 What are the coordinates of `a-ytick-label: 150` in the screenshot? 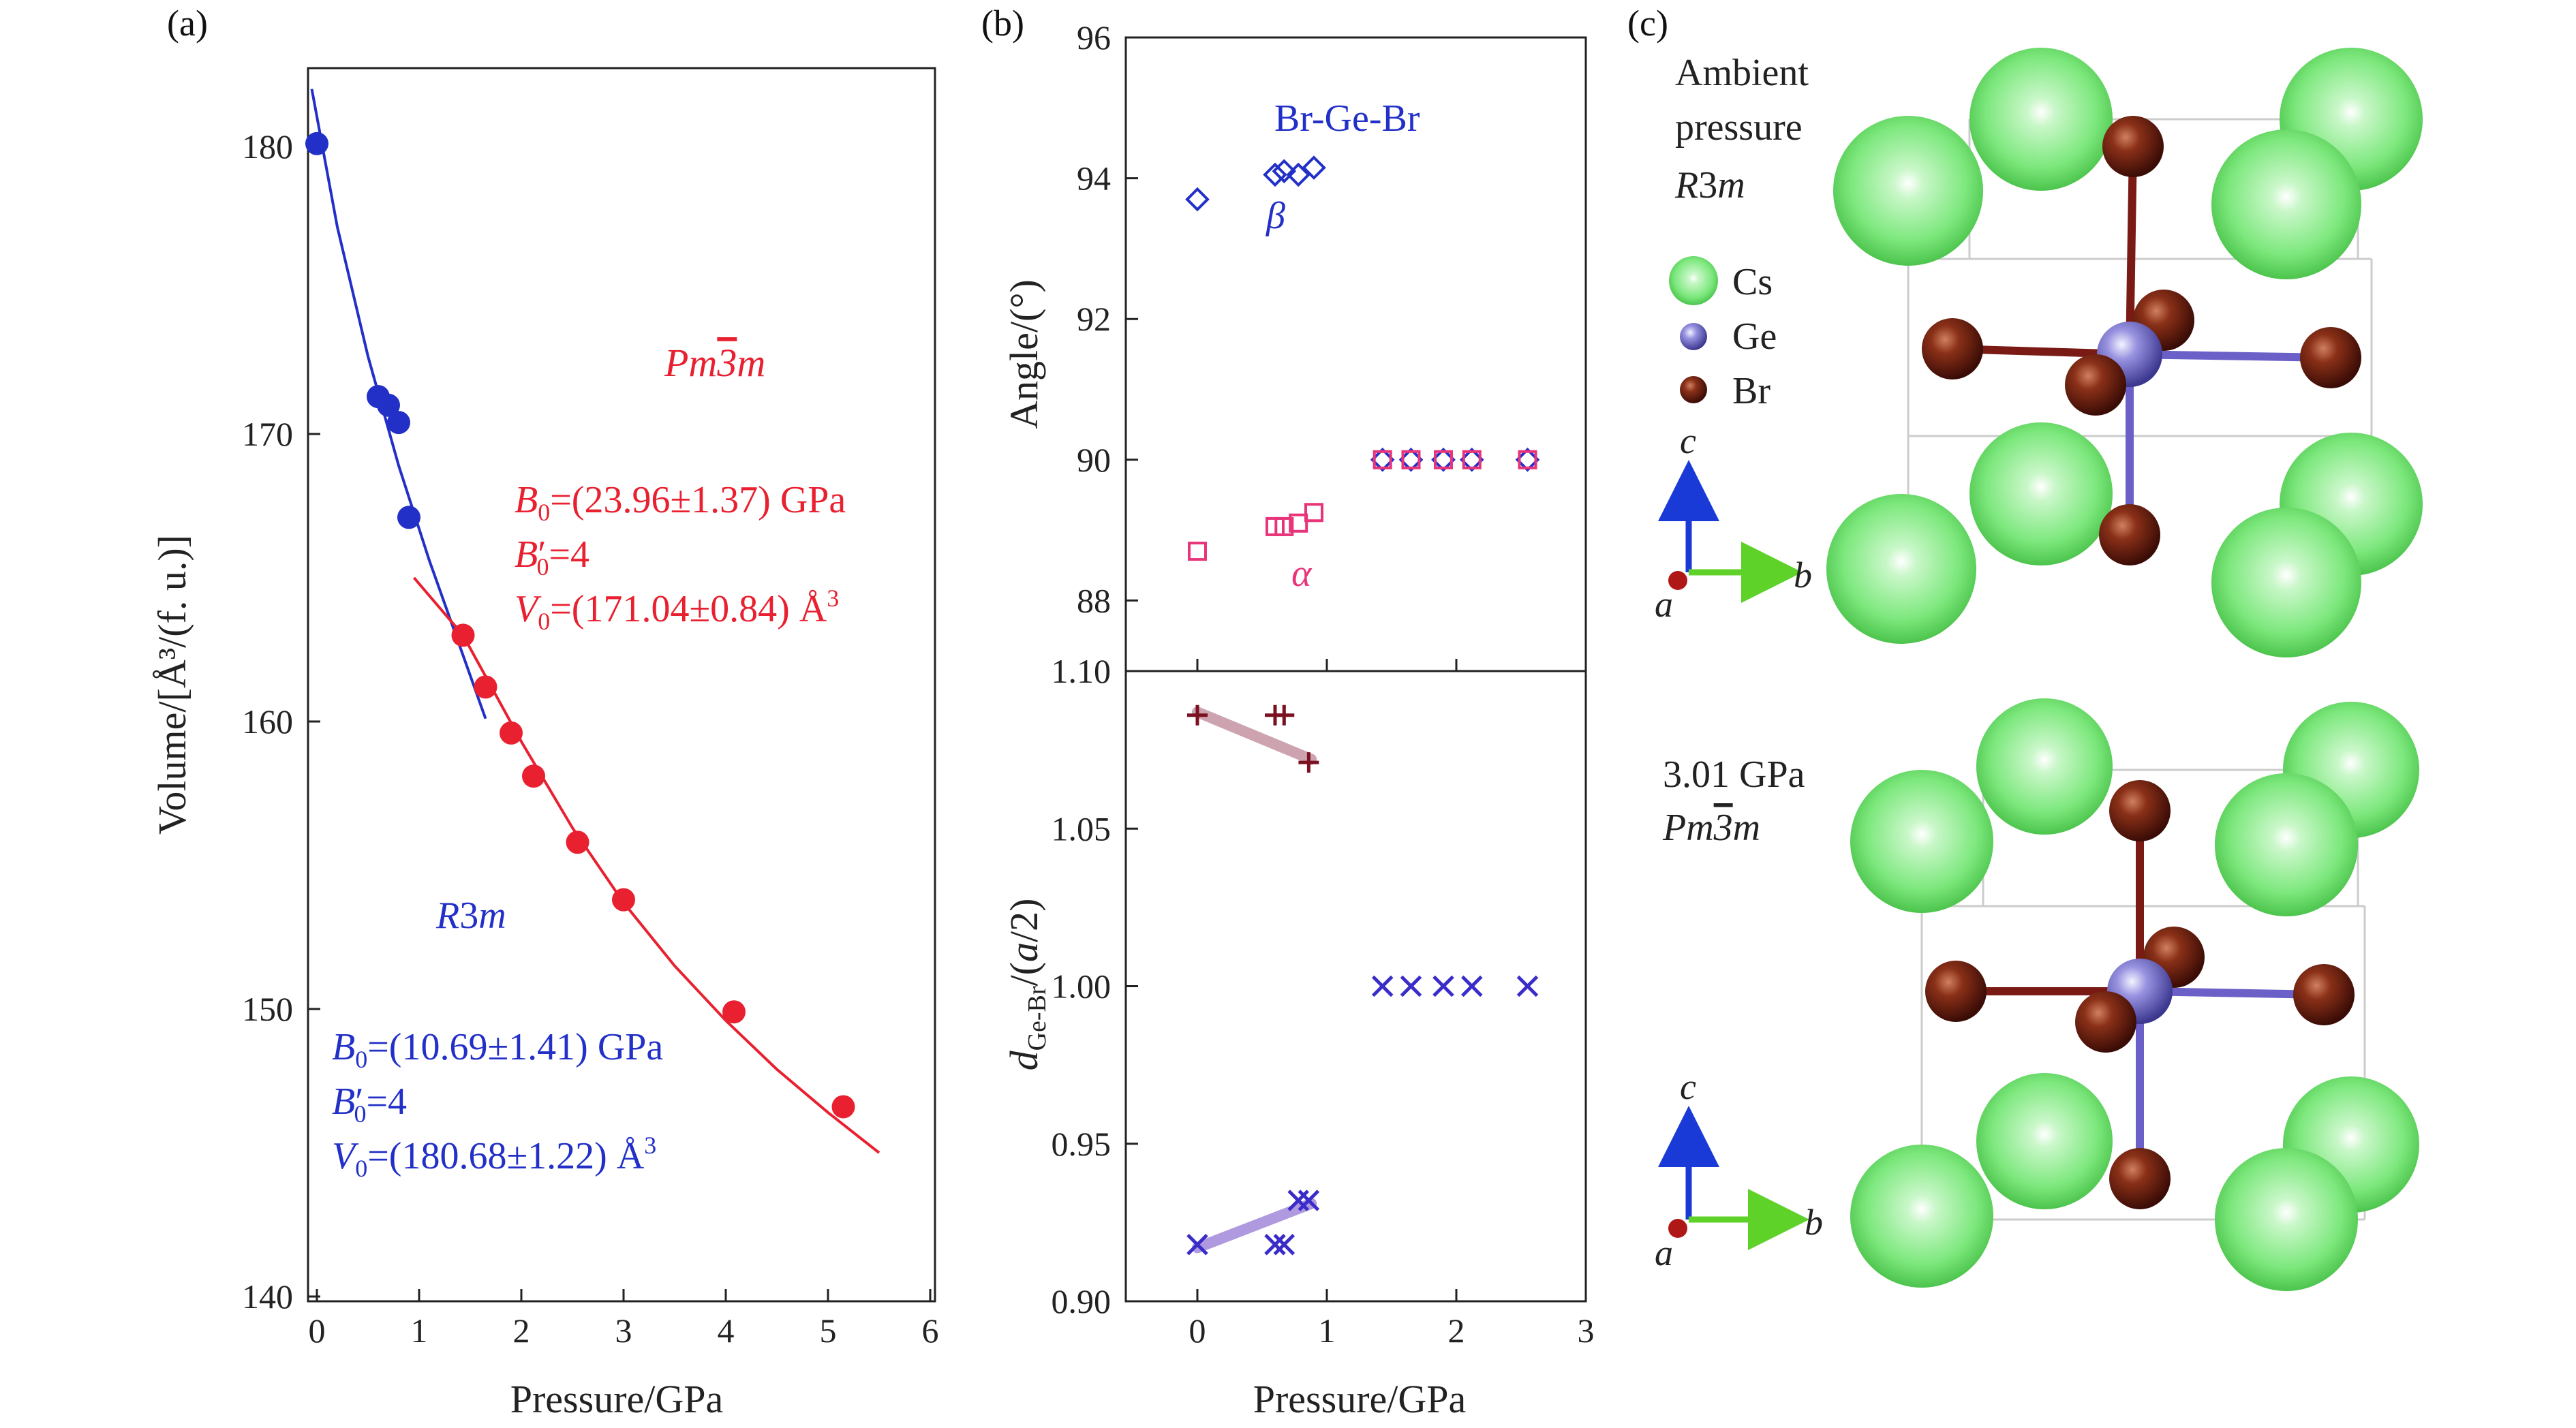 It's located at (267, 1009).